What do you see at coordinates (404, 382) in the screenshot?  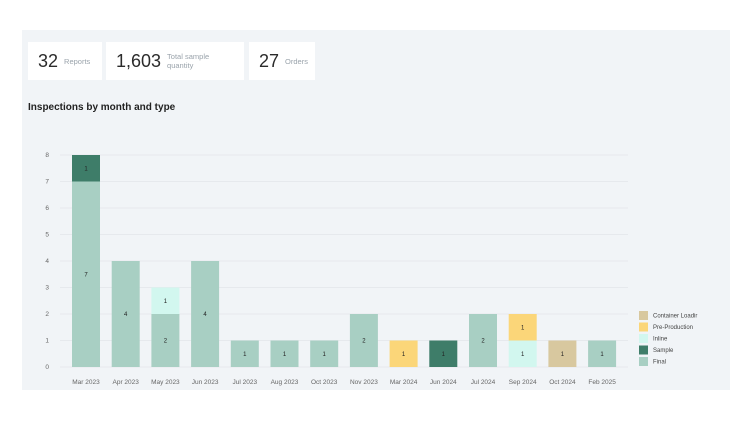 I see `x-tick-label: Mar 2024` at bounding box center [404, 382].